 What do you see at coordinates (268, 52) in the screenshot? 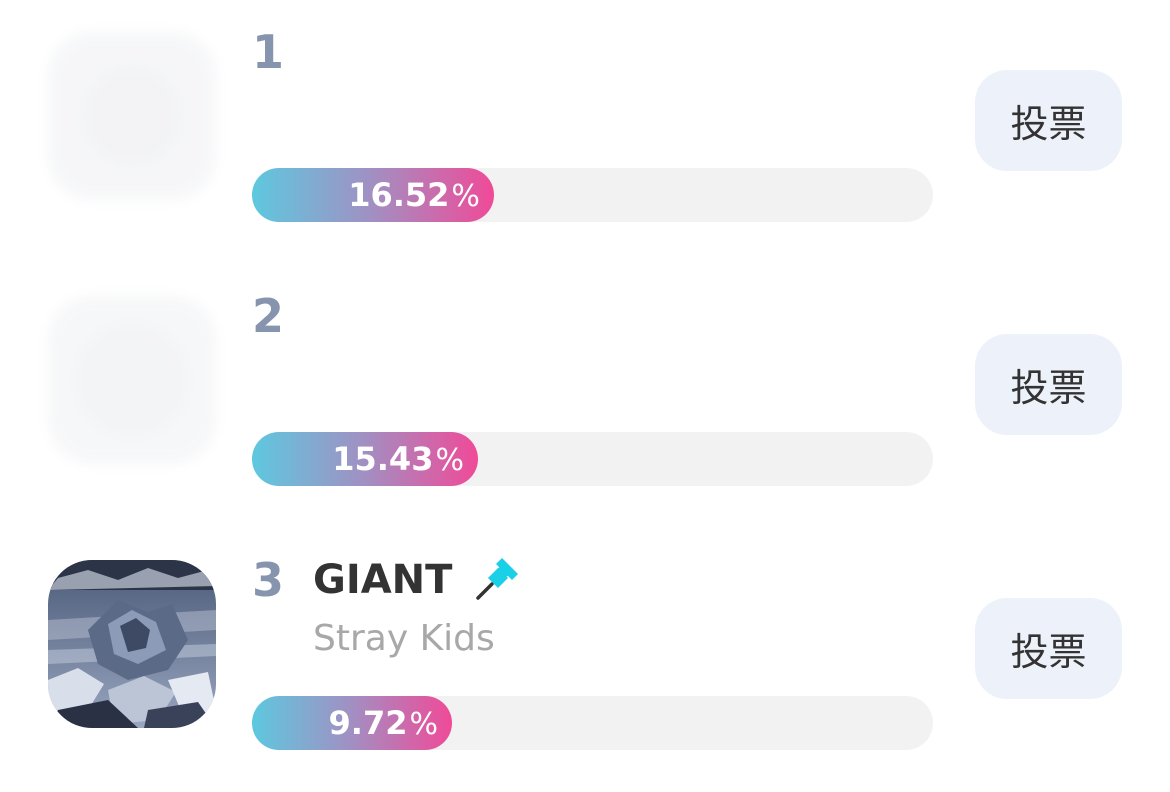
I see `rank-number: 1` at bounding box center [268, 52].